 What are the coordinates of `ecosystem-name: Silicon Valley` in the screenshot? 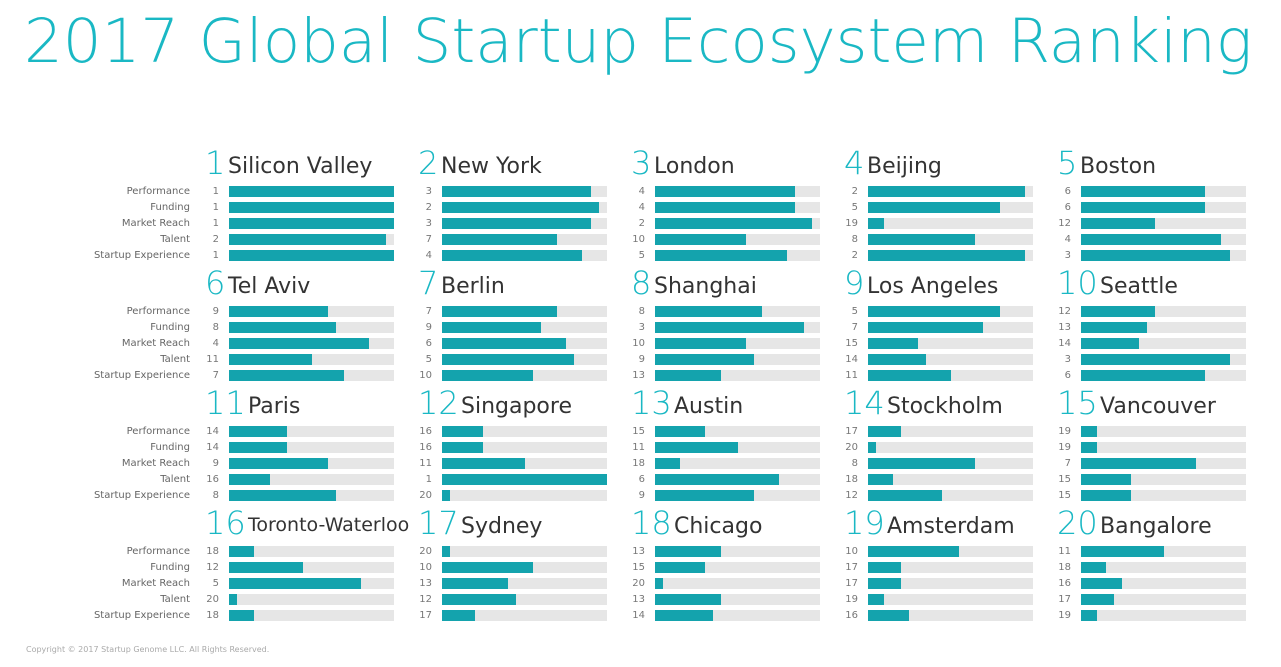 It's located at (300, 166).